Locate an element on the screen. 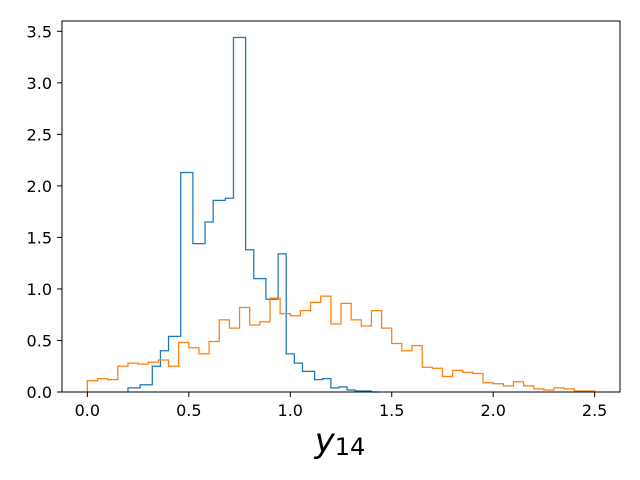 The height and width of the screenshot is (480, 640). x-axis-label-subscript: 14 is located at coordinates (350, 447).